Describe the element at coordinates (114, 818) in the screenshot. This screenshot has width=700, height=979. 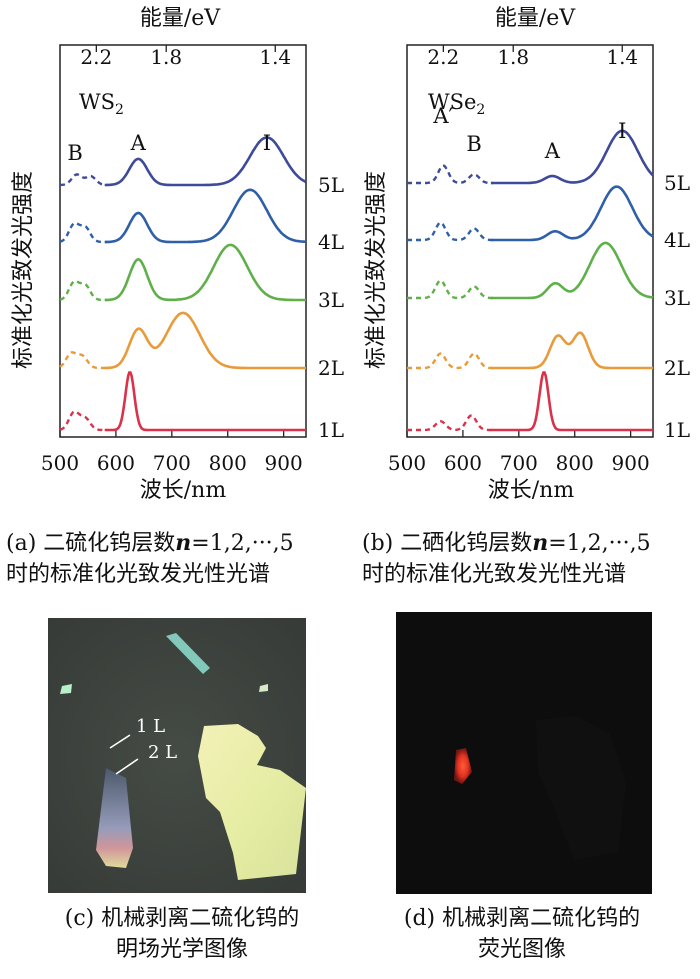
I see `flake-thin` at that location.